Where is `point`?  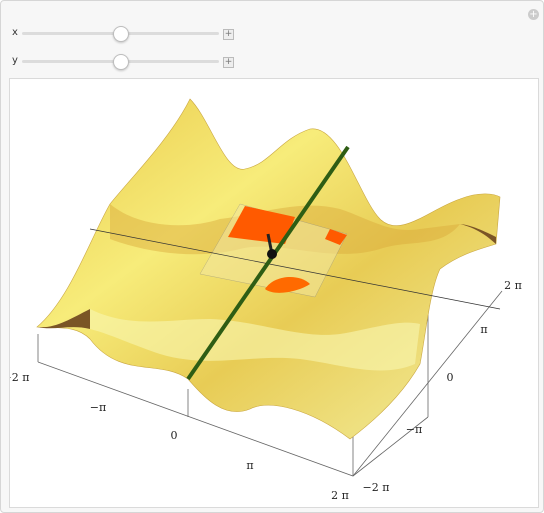
point is located at coordinates (272, 254).